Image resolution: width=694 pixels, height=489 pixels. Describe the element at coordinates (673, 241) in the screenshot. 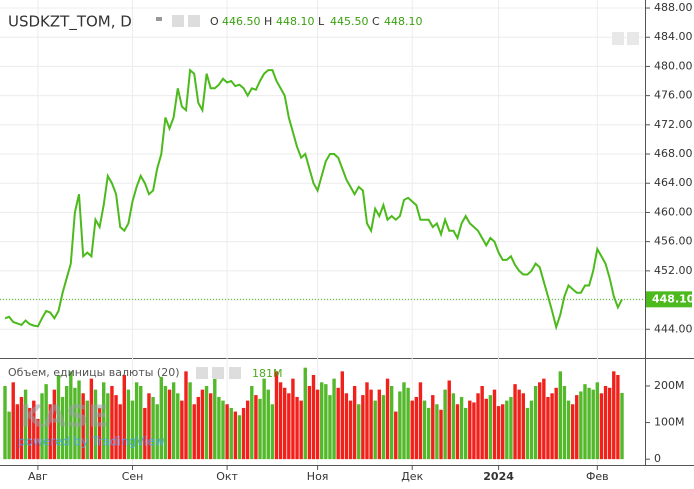

I see `y-tick-label: 456.00` at that location.